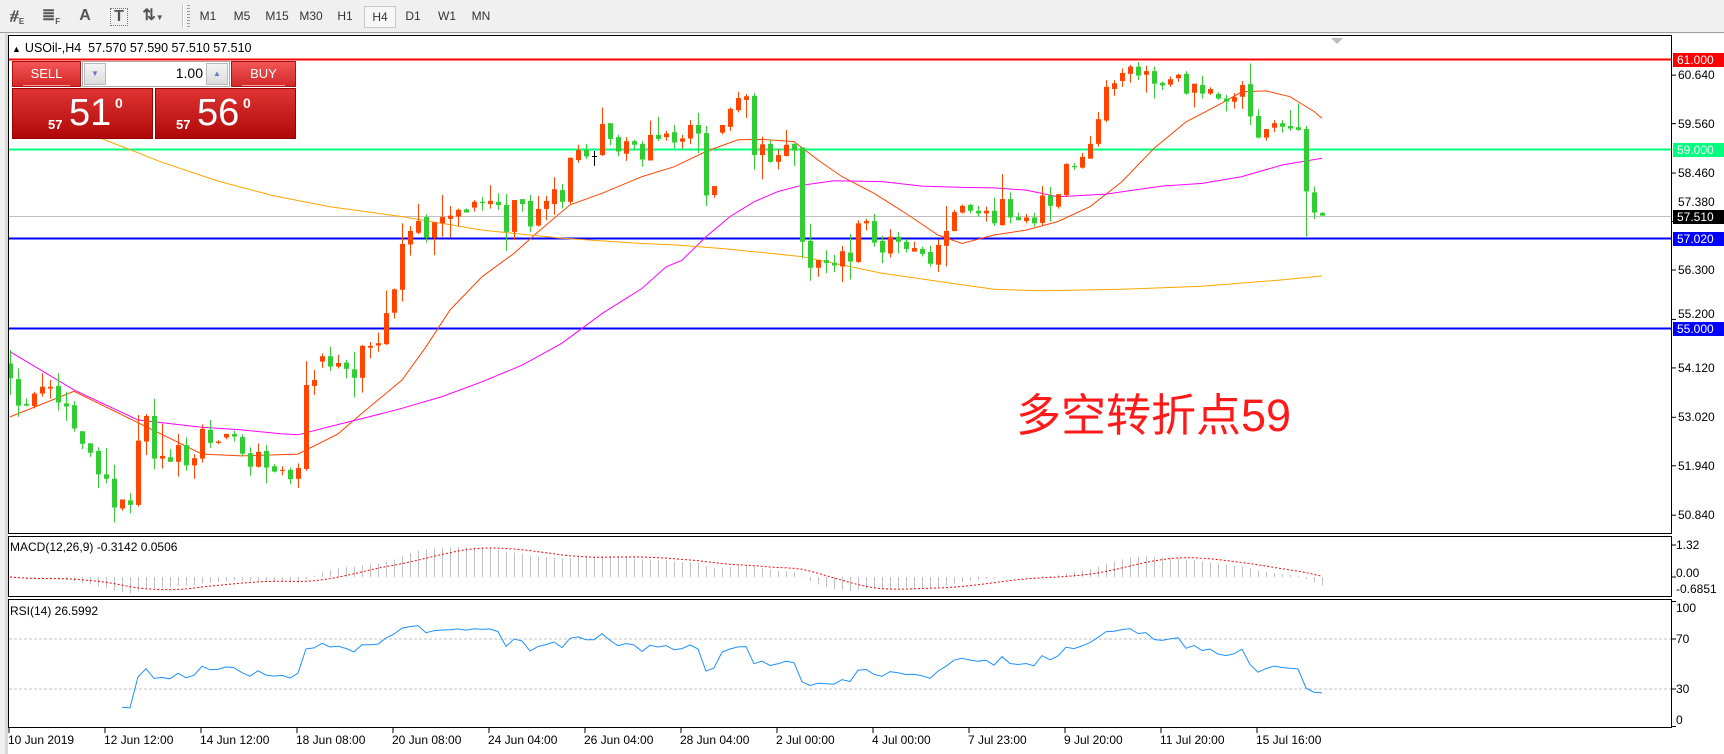 The height and width of the screenshot is (754, 1724). Describe the element at coordinates (17, 17) in the screenshot. I see `elliott-wave-icon: ⧣E` at that location.